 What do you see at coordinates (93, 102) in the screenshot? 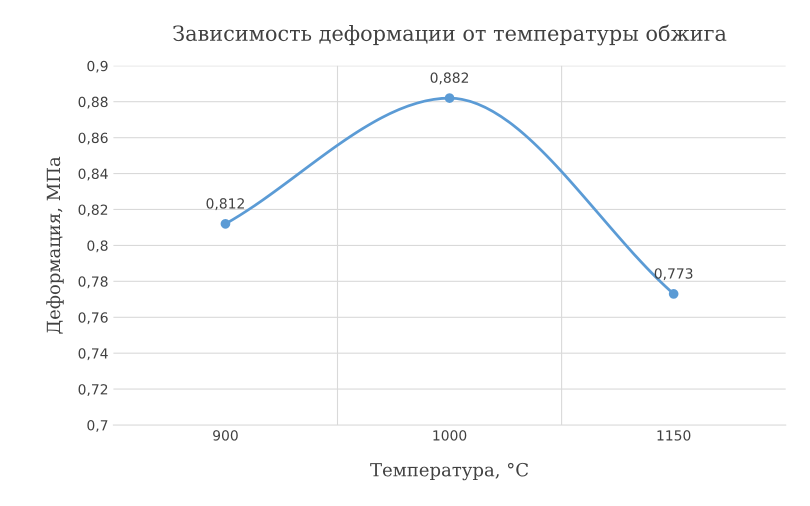
I see `y-tick-label: 0,88` at bounding box center [93, 102].